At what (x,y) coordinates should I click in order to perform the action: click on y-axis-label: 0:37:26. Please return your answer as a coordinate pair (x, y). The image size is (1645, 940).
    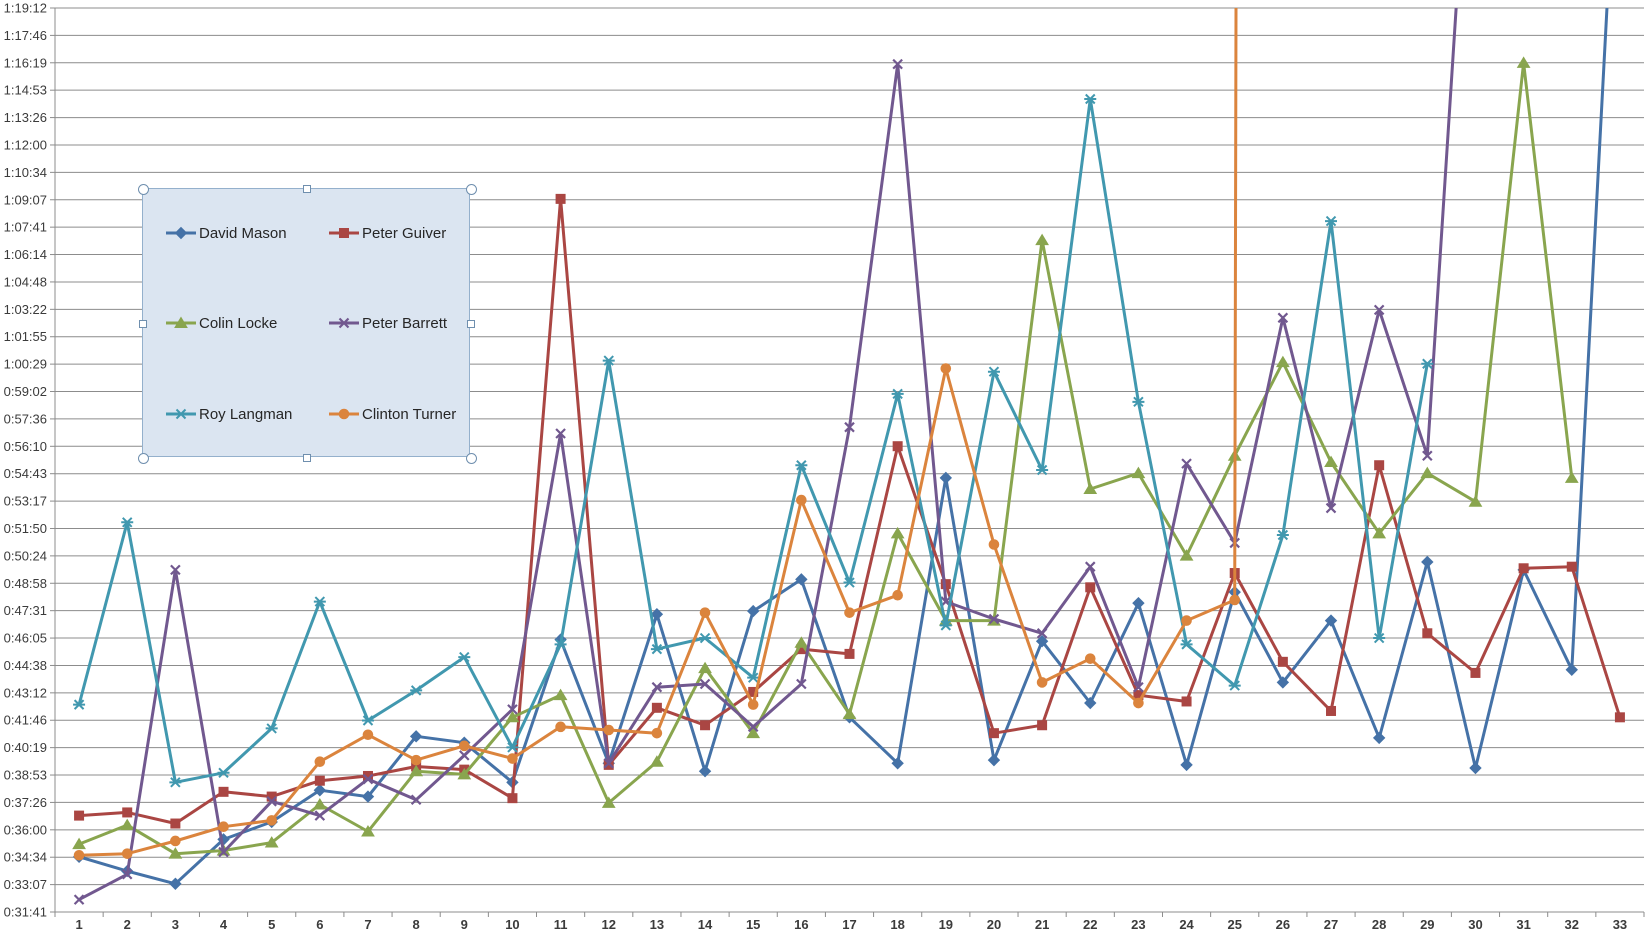
    Looking at the image, I should click on (25, 802).